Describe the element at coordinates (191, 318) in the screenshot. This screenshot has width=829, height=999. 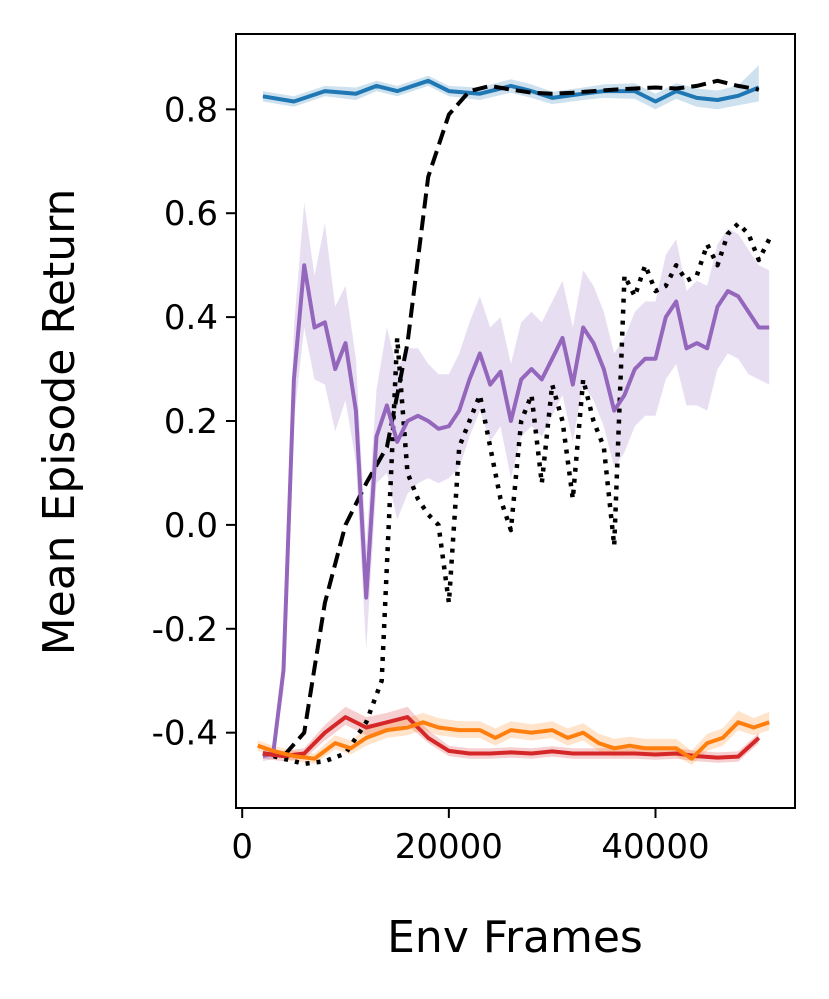
I see `y-tick-label: 0.4` at that location.